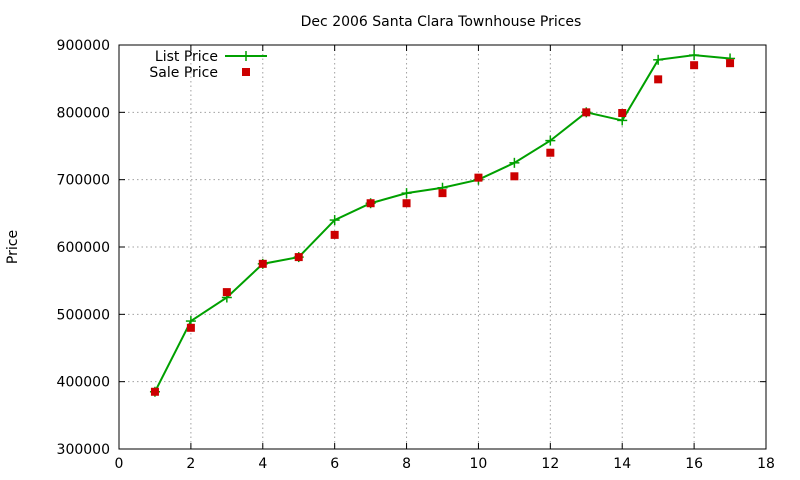  What do you see at coordinates (83, 46) in the screenshot?
I see `y-tick-label: 900000` at bounding box center [83, 46].